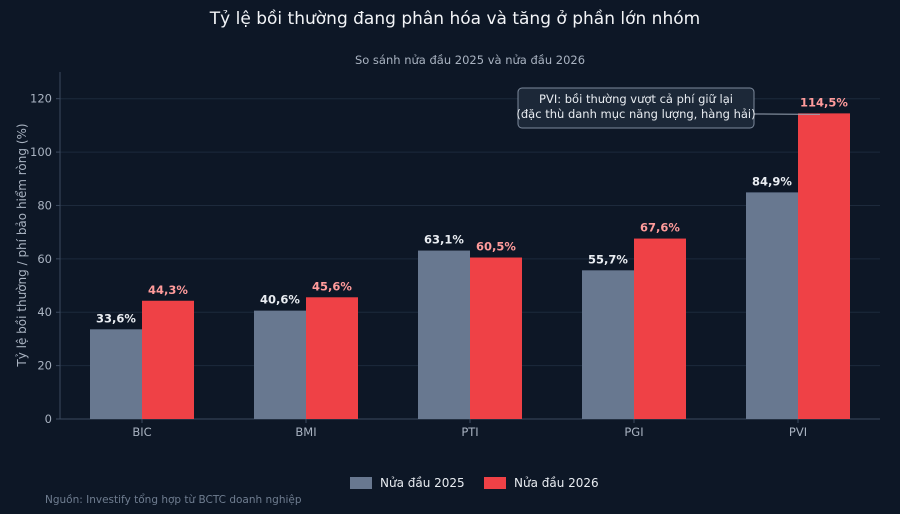 The image size is (900, 514). What do you see at coordinates (636, 99) in the screenshot?
I see `annotation-text: PVI: bồi thường vượt cả phí giữ lại` at bounding box center [636, 99].